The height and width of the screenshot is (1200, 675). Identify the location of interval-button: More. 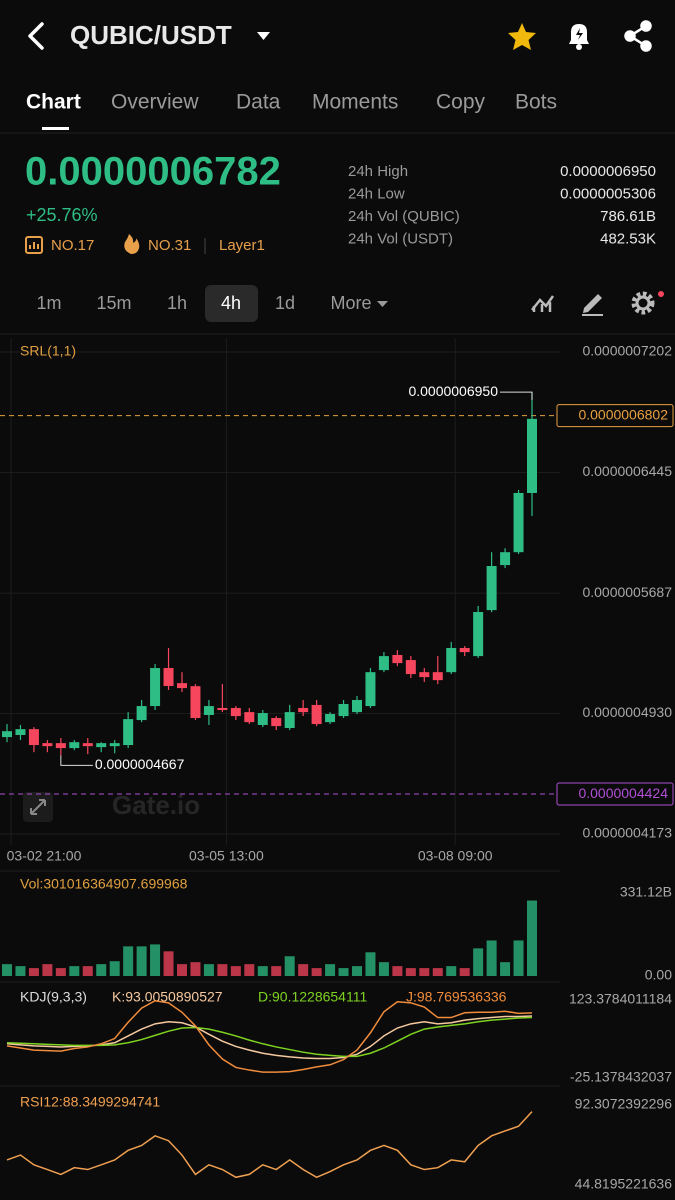
(350, 303).